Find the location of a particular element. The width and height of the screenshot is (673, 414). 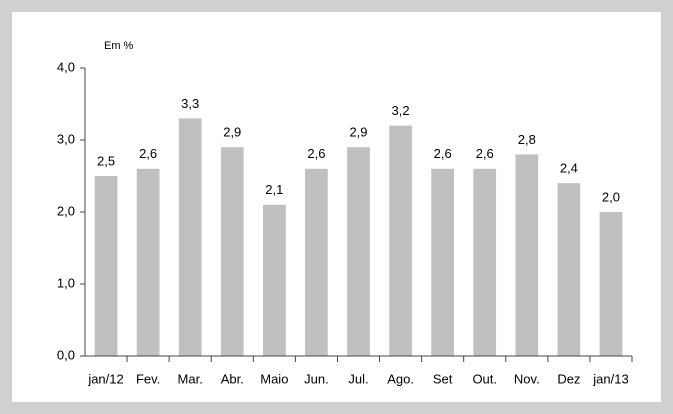

y-tick-label: 3,0 is located at coordinates (66, 138).